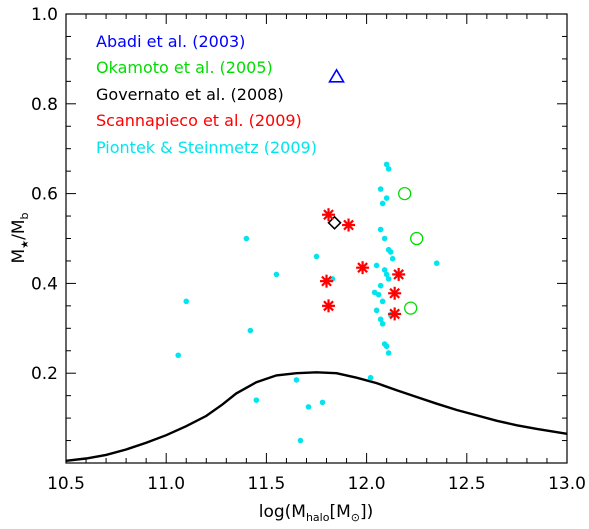 The image size is (589, 529). What do you see at coordinates (318, 517) in the screenshot?
I see `x-axis-label-sub1: halo` at bounding box center [318, 517].